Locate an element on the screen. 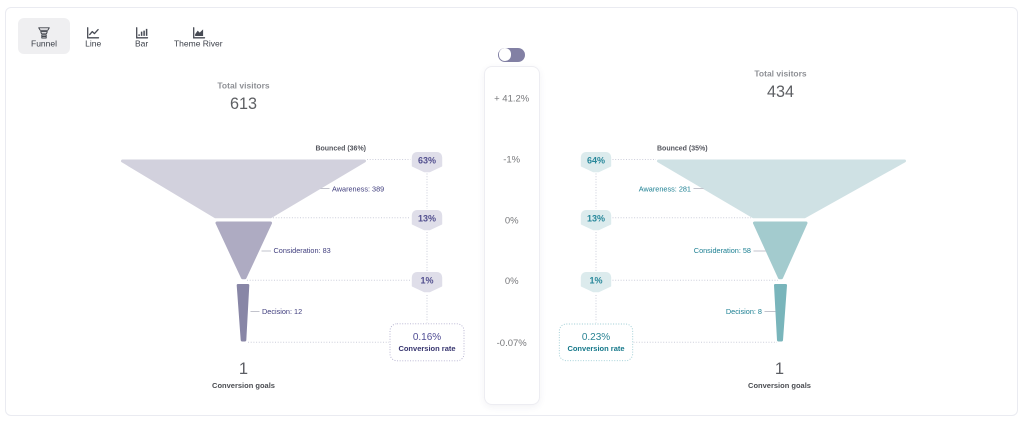  svg-text: Awareness: 389 is located at coordinates (358, 188).